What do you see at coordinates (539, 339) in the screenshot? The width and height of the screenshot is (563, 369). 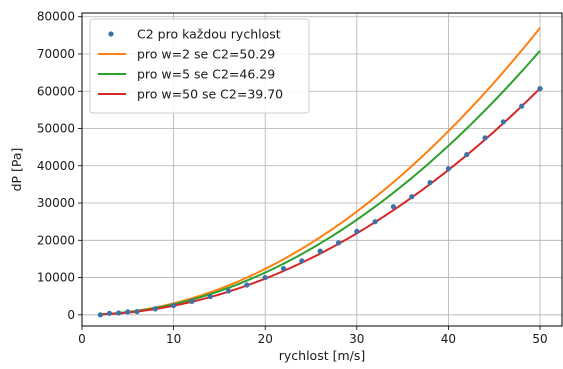 I see `x-tick-label: 50` at bounding box center [539, 339].